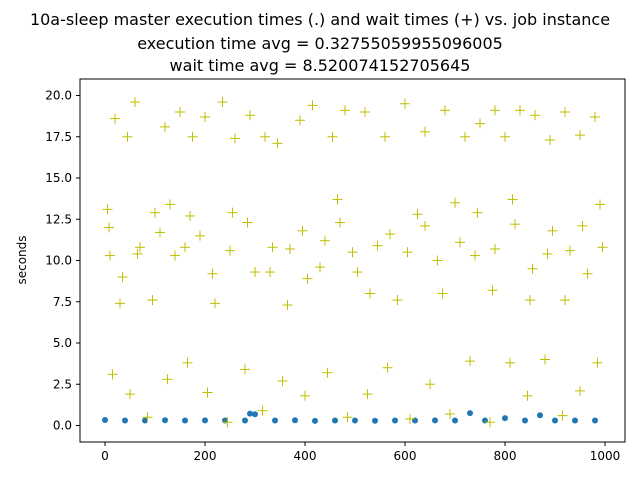  I want to click on x-tick-label: 800, so click(505, 456).